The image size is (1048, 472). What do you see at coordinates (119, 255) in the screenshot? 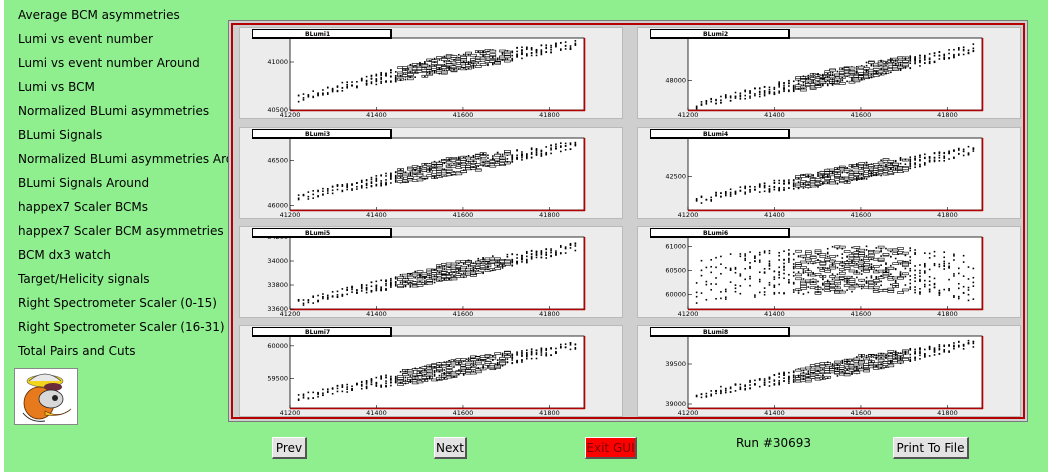
I see `menu-item: BCM dx3 watch` at bounding box center [119, 255].